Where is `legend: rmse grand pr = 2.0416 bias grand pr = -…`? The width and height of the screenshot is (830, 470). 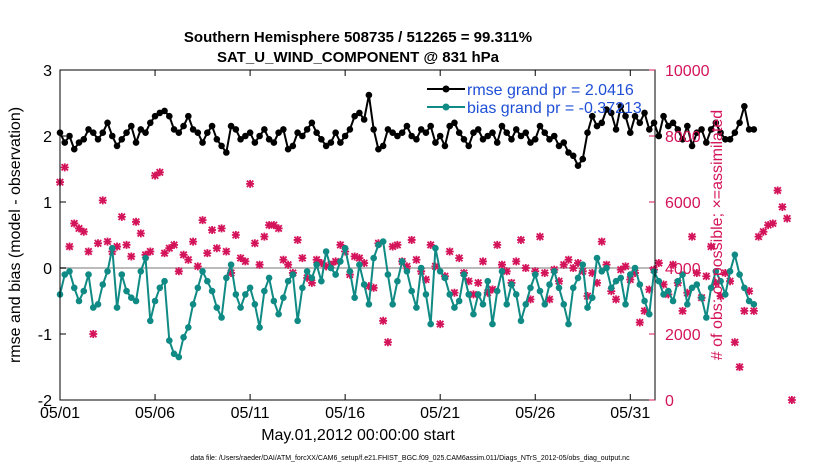
legend: rmse grand pr = 2.0416 bias grand pr = -… is located at coordinates (534, 99).